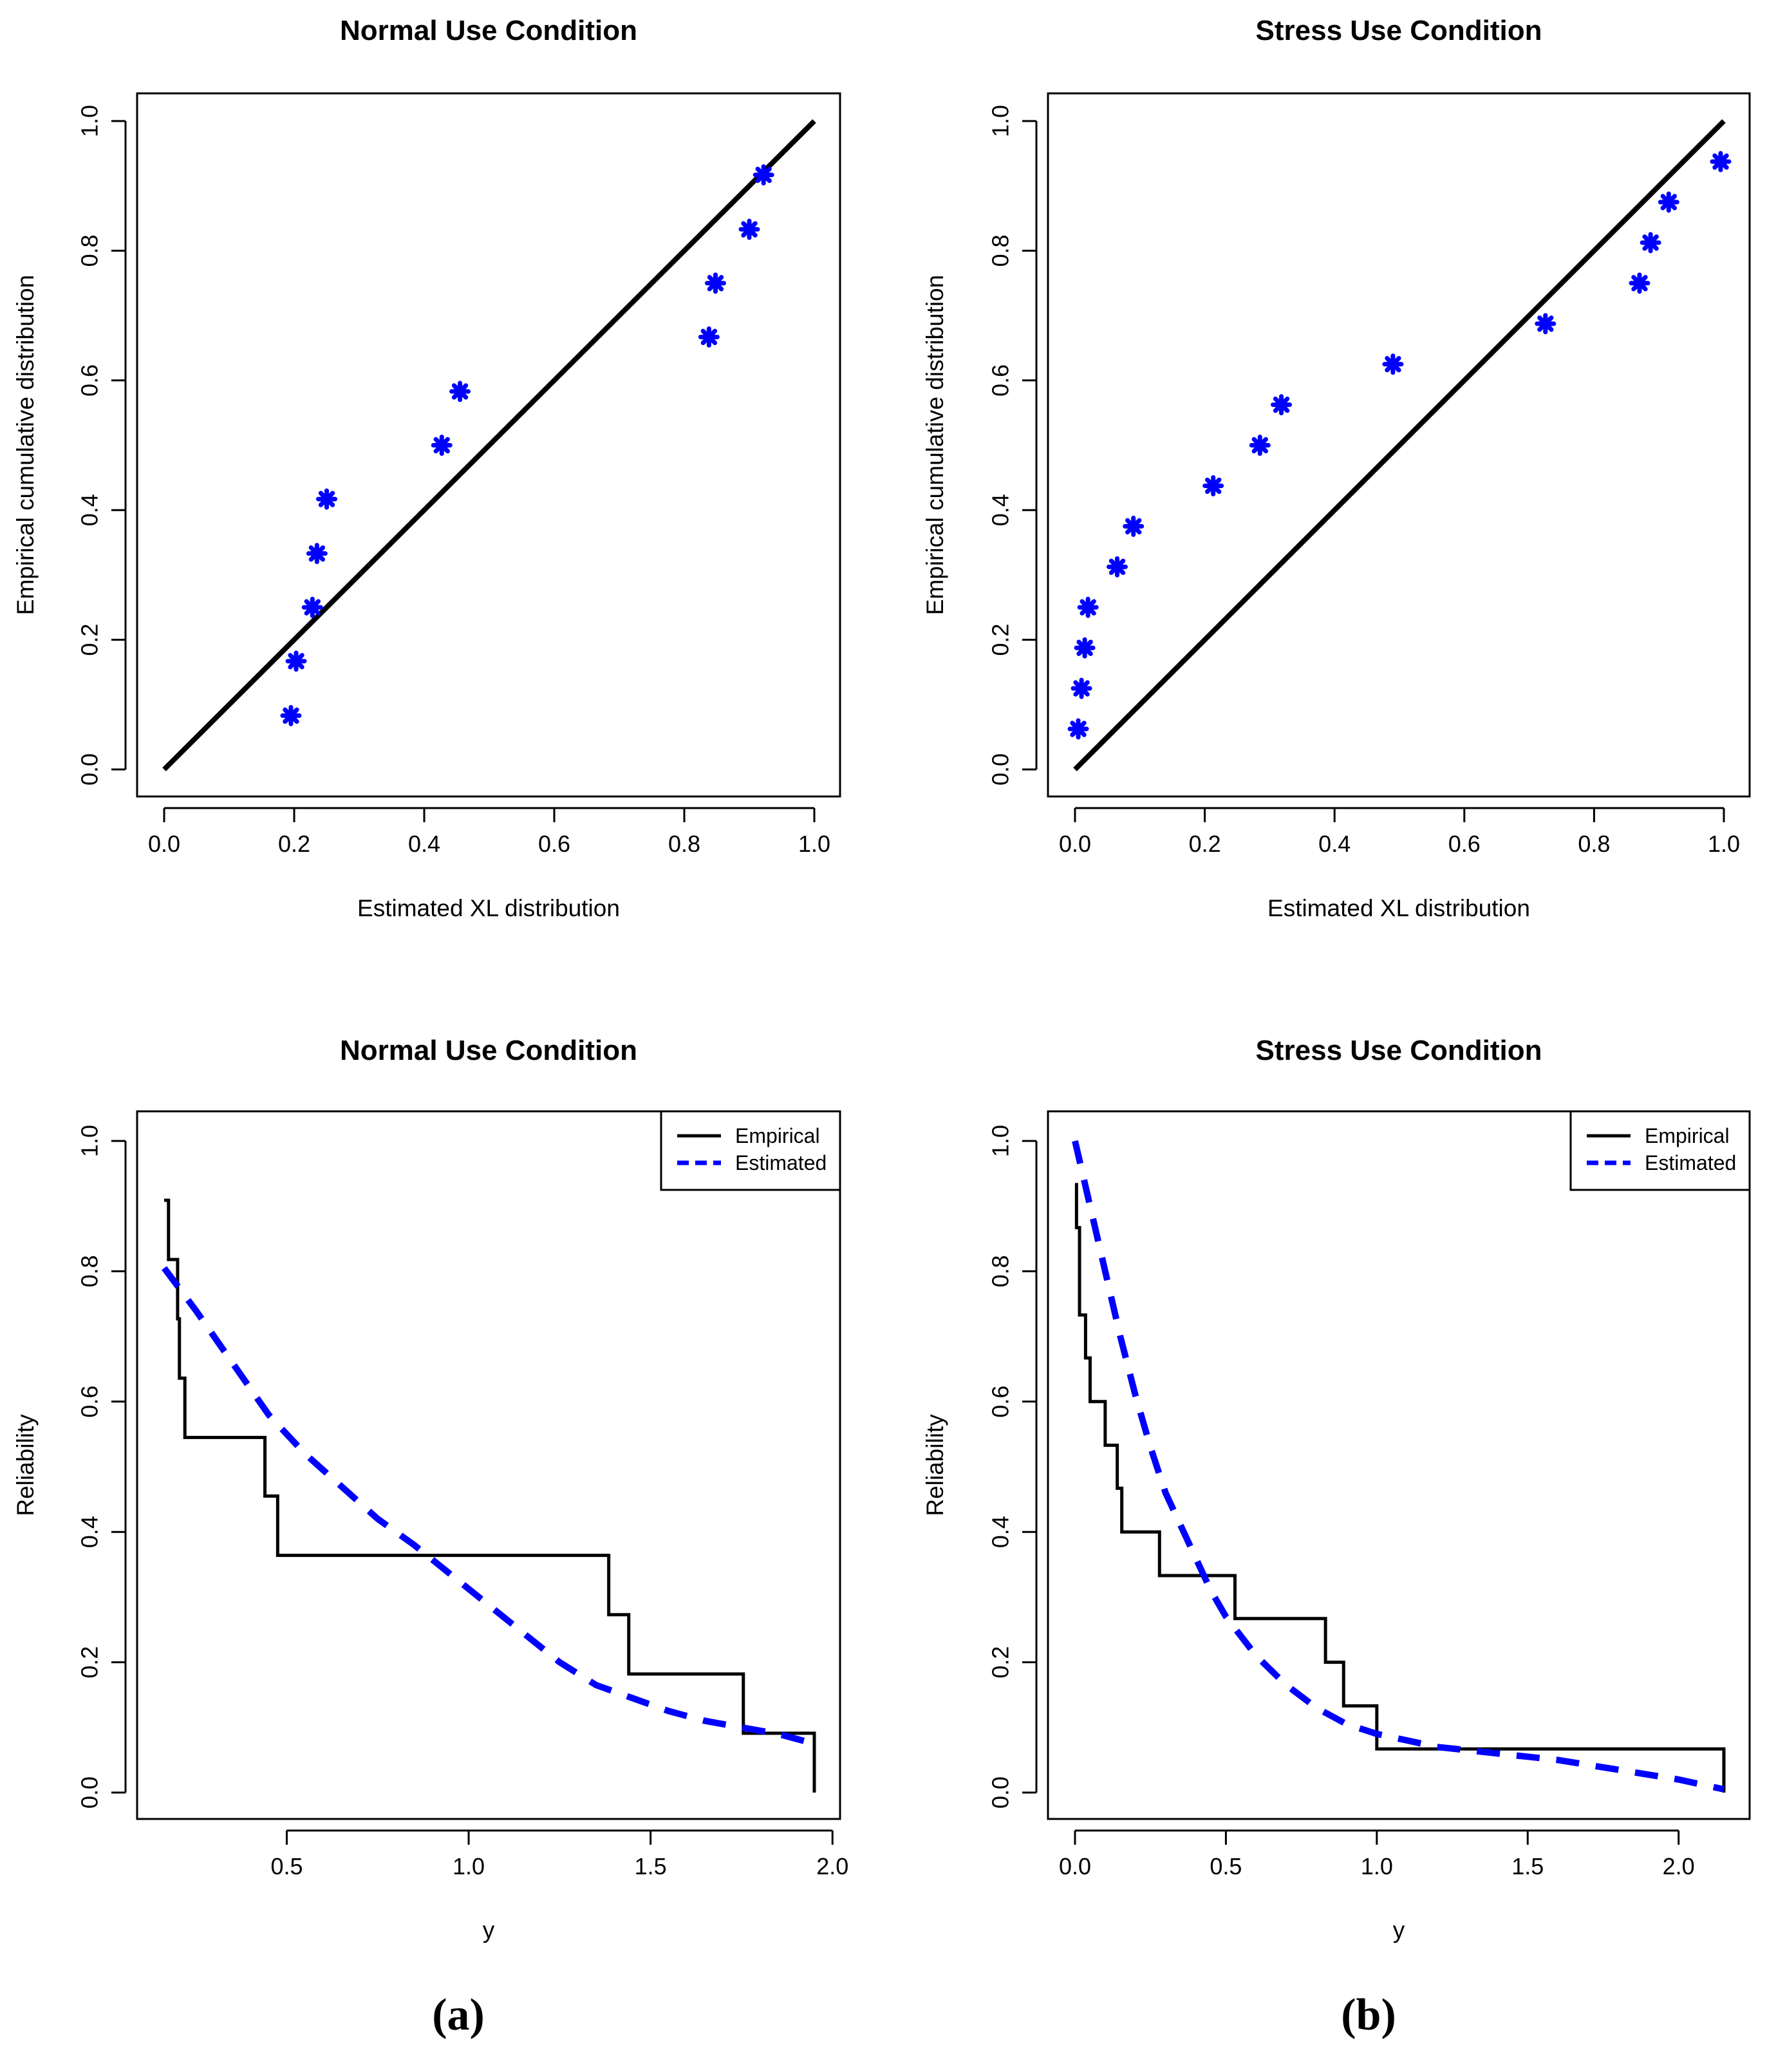  I want to click on chart-title: Normal Use Condition, so click(488, 1050).